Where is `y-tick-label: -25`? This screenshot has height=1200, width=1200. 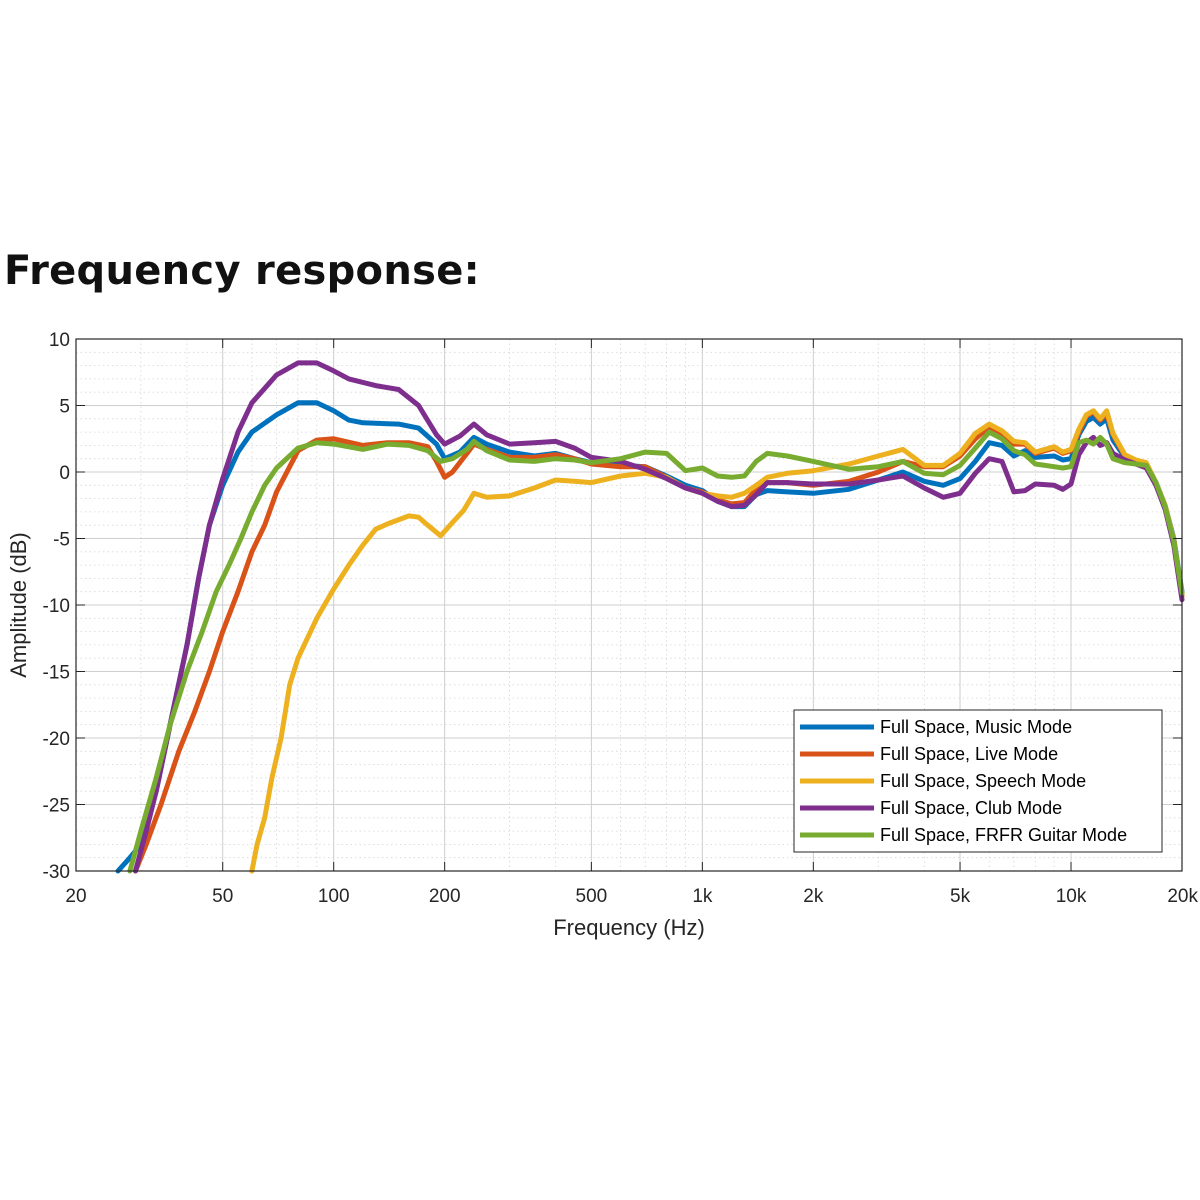
y-tick-label: -25 is located at coordinates (56, 806).